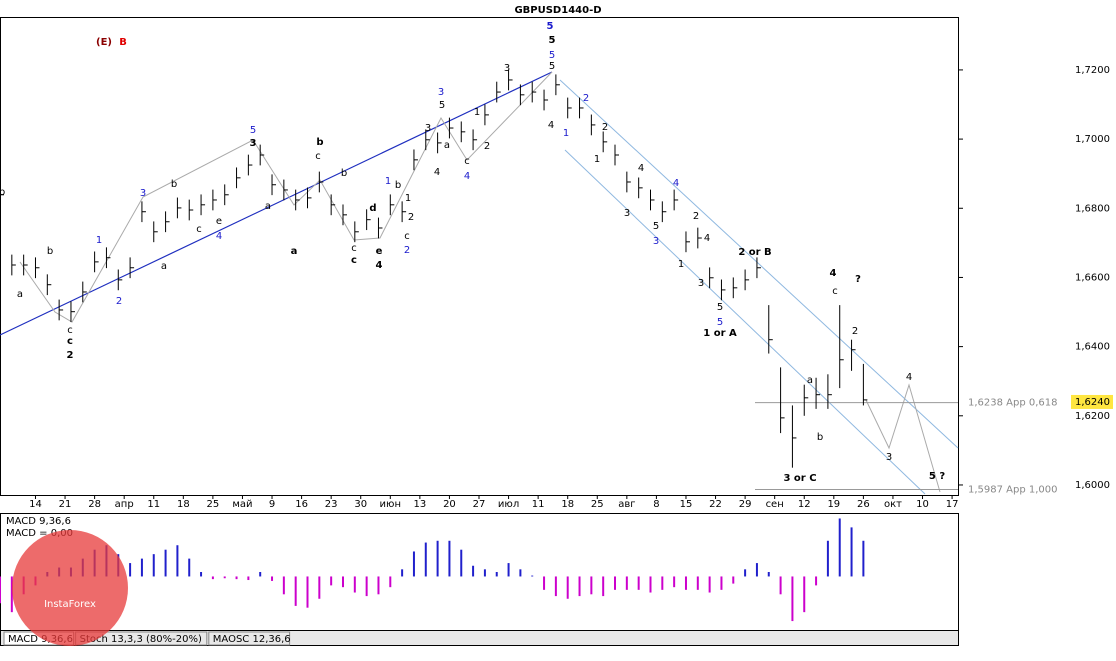  Describe the element at coordinates (372, 208) in the screenshot. I see `wave-label: d` at that location.